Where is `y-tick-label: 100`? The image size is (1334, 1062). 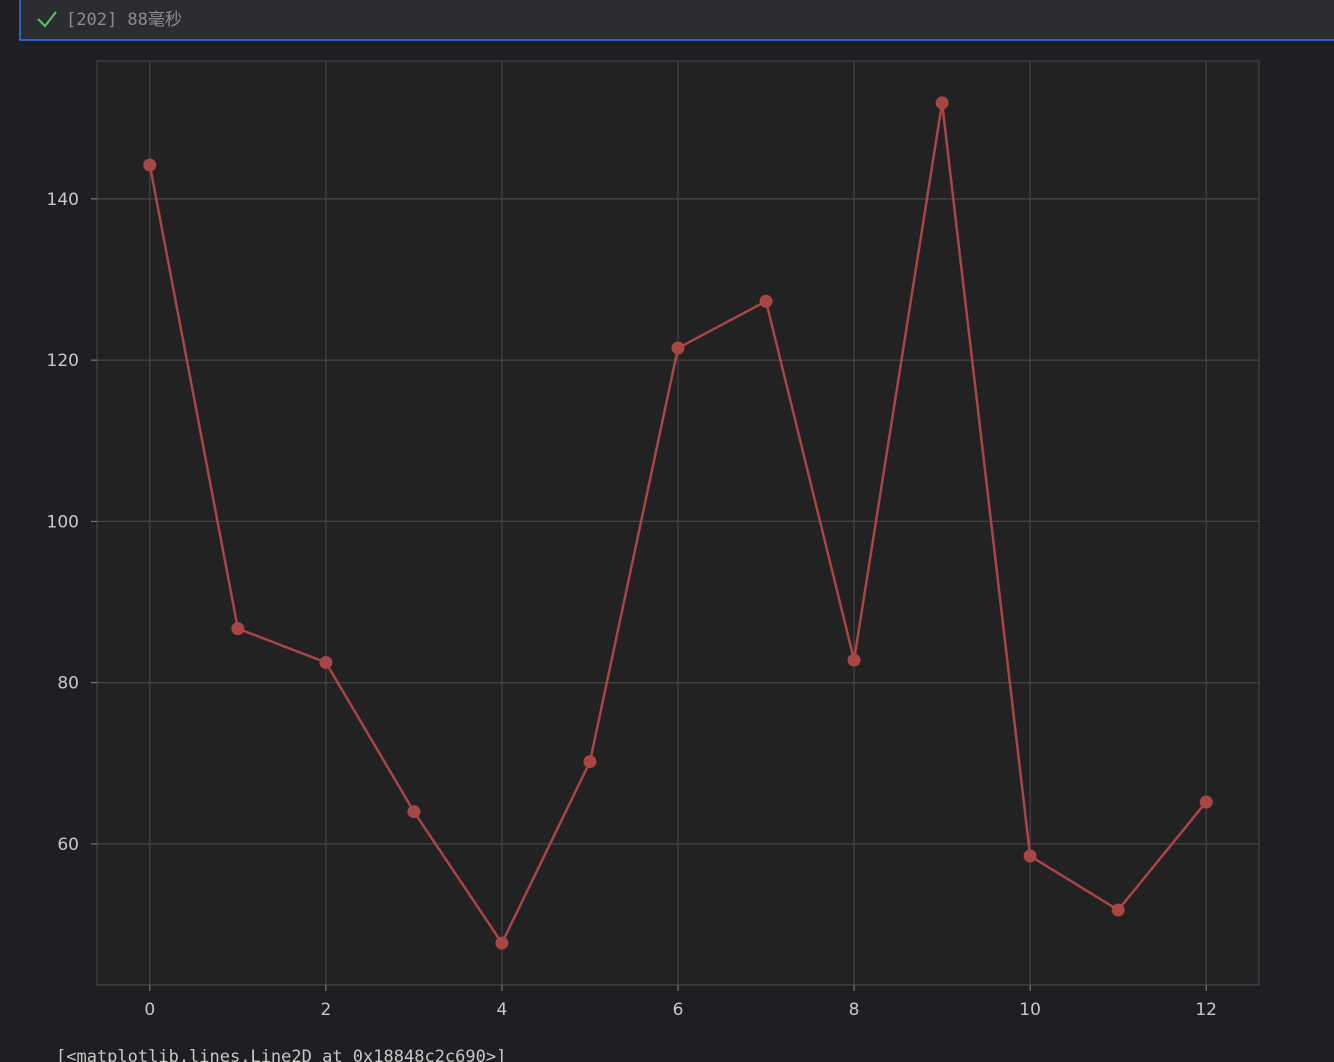 y-tick-label: 100 is located at coordinates (63, 522).